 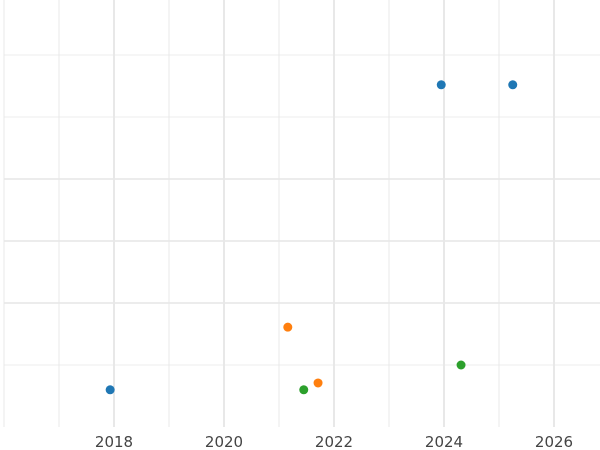 I want to click on x-tick-label: 2026, so click(x=554, y=441).